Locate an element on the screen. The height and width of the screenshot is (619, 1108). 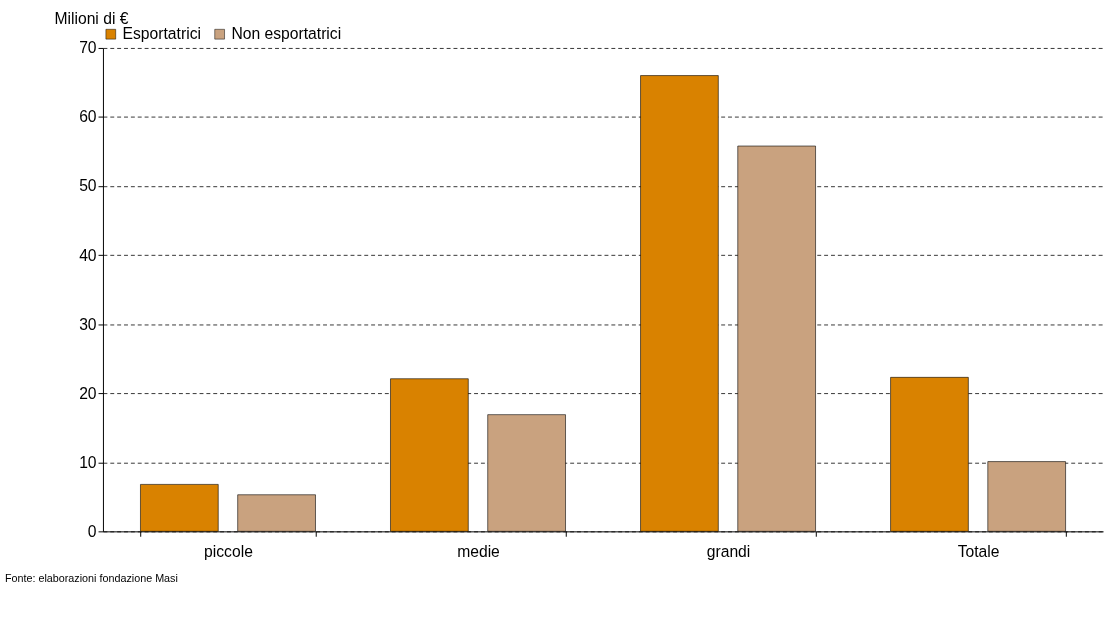
legend-label: Non esportatrici is located at coordinates (286, 34).